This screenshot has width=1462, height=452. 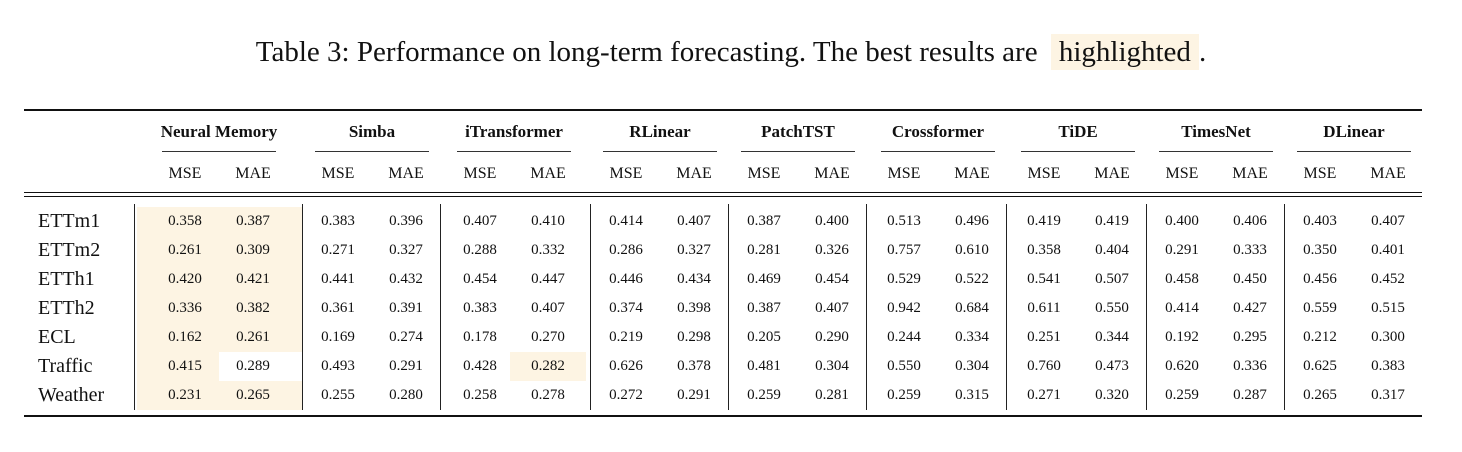 I want to click on table-cell: 0.361, so click(x=338, y=308).